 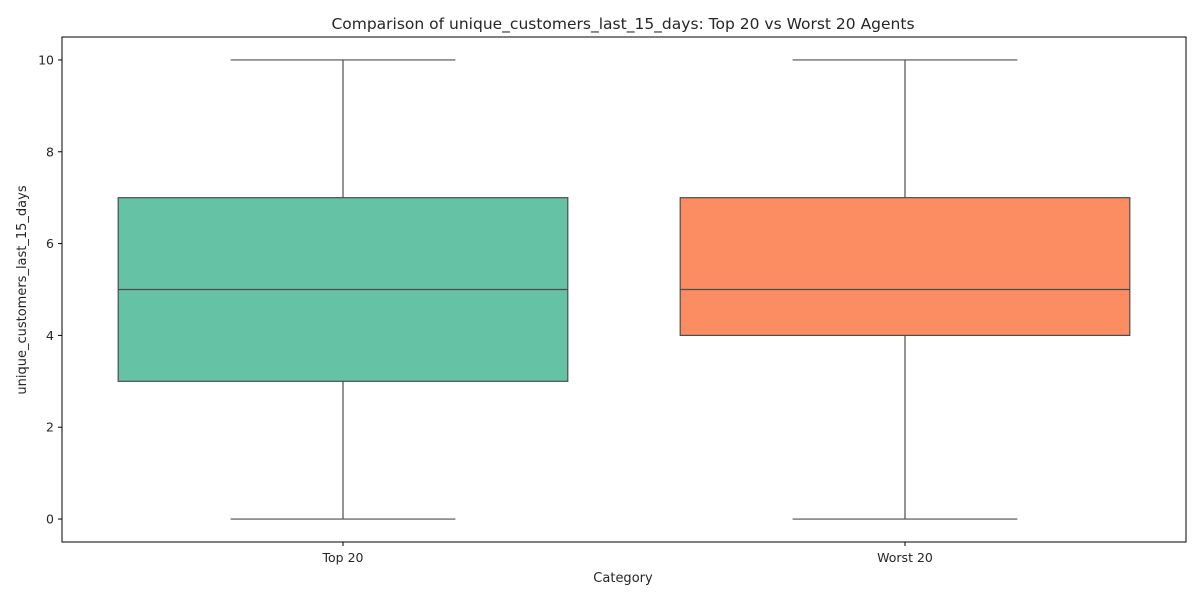 What do you see at coordinates (343, 557) in the screenshot?
I see `x-tick-label: Top 20` at bounding box center [343, 557].